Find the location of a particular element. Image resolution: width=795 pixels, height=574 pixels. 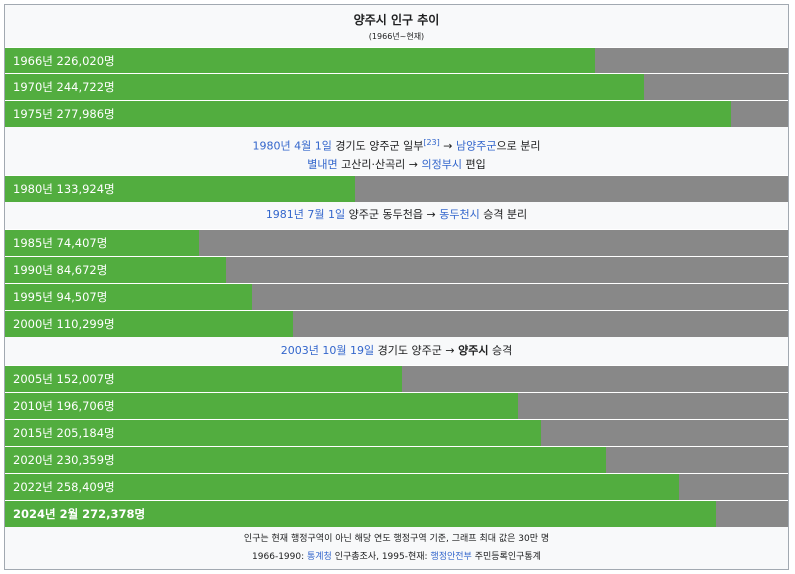

chart-subtitle: (1966년~현재) is located at coordinates (396, 36).